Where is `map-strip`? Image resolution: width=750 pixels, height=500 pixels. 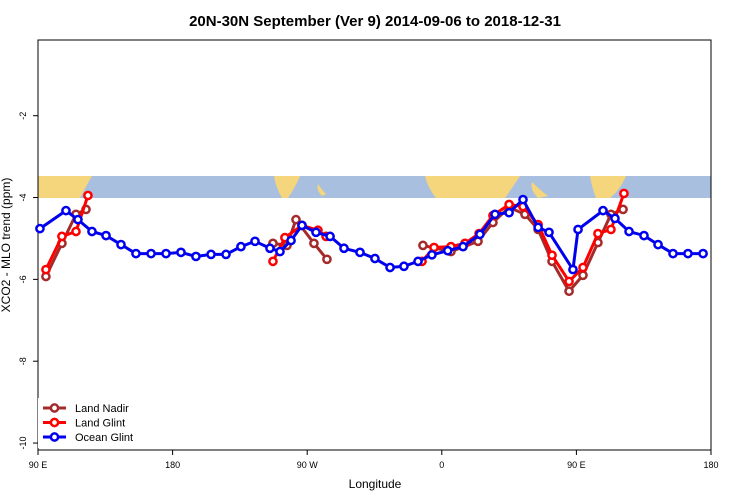 map-strip is located at coordinates (374, 187).